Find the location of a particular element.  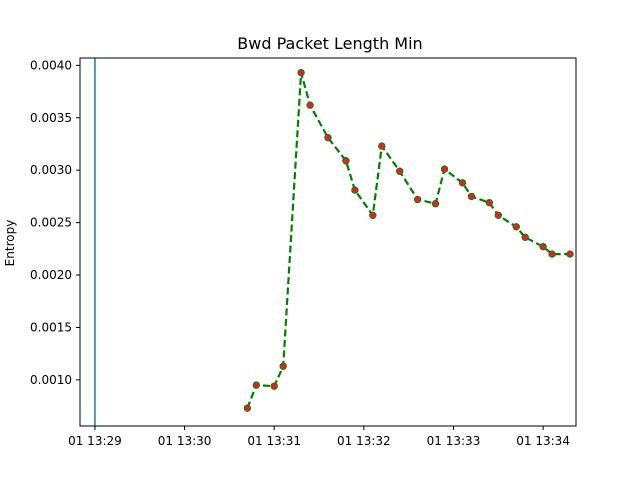

x-tick-label: 01 13:34 is located at coordinates (543, 441).